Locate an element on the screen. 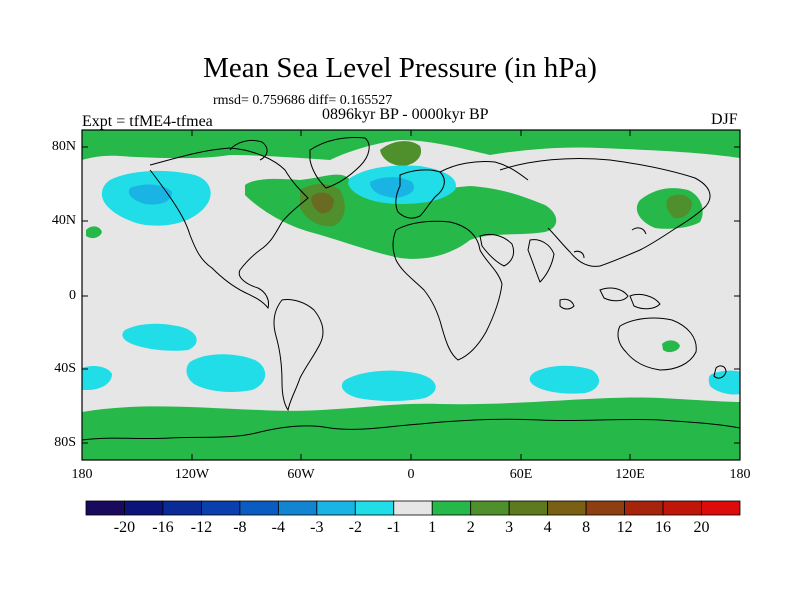 Image resolution: width=800 pixels, height=600 pixels. lon-label-180w: 180 is located at coordinates (82, 474).